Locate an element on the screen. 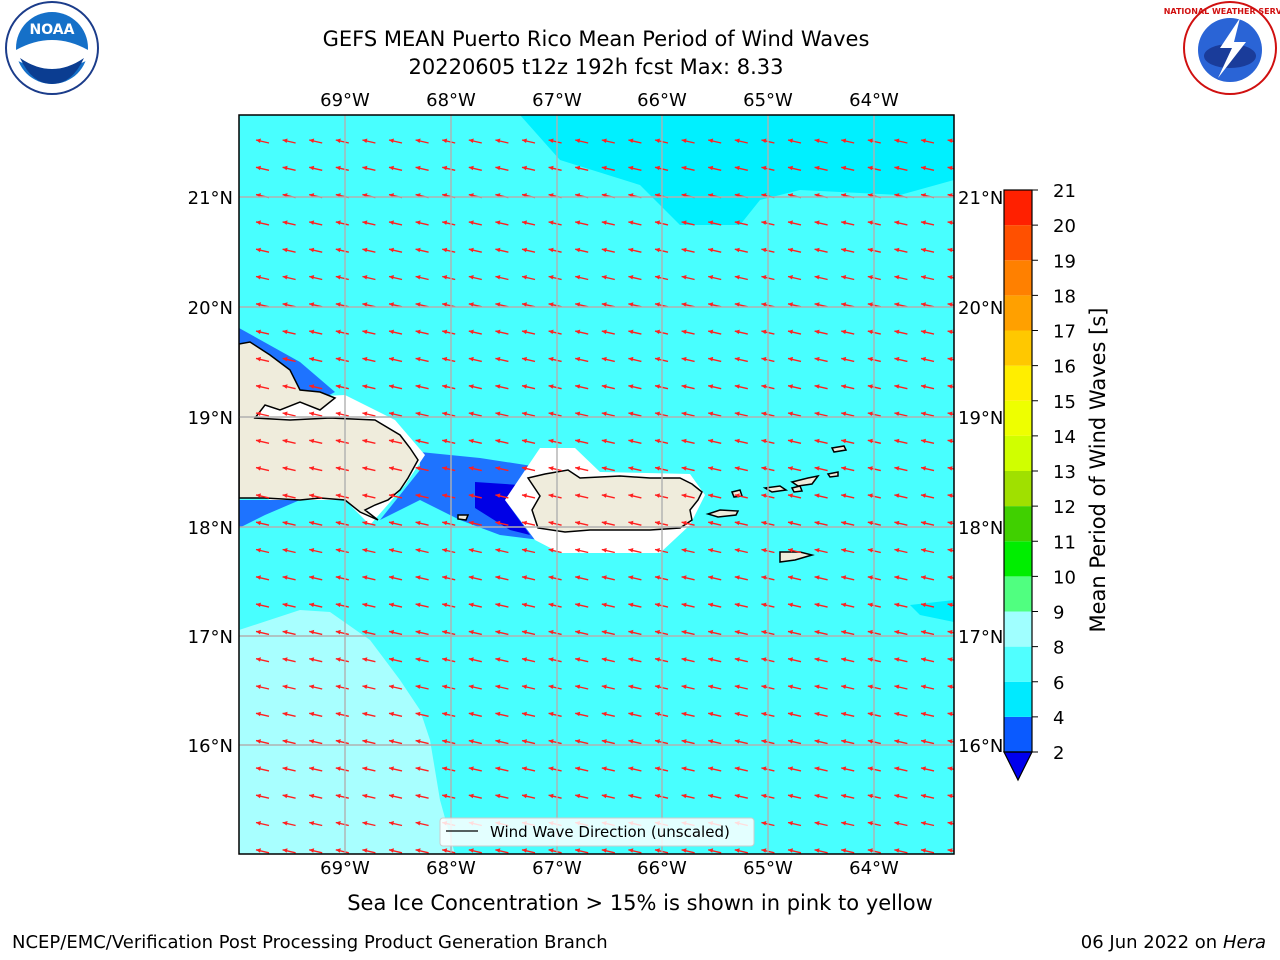 Image resolution: width=1280 pixels, height=960 pixels. colorbar-label: Mean Period of Wind Waves [s] is located at coordinates (1098, 470).